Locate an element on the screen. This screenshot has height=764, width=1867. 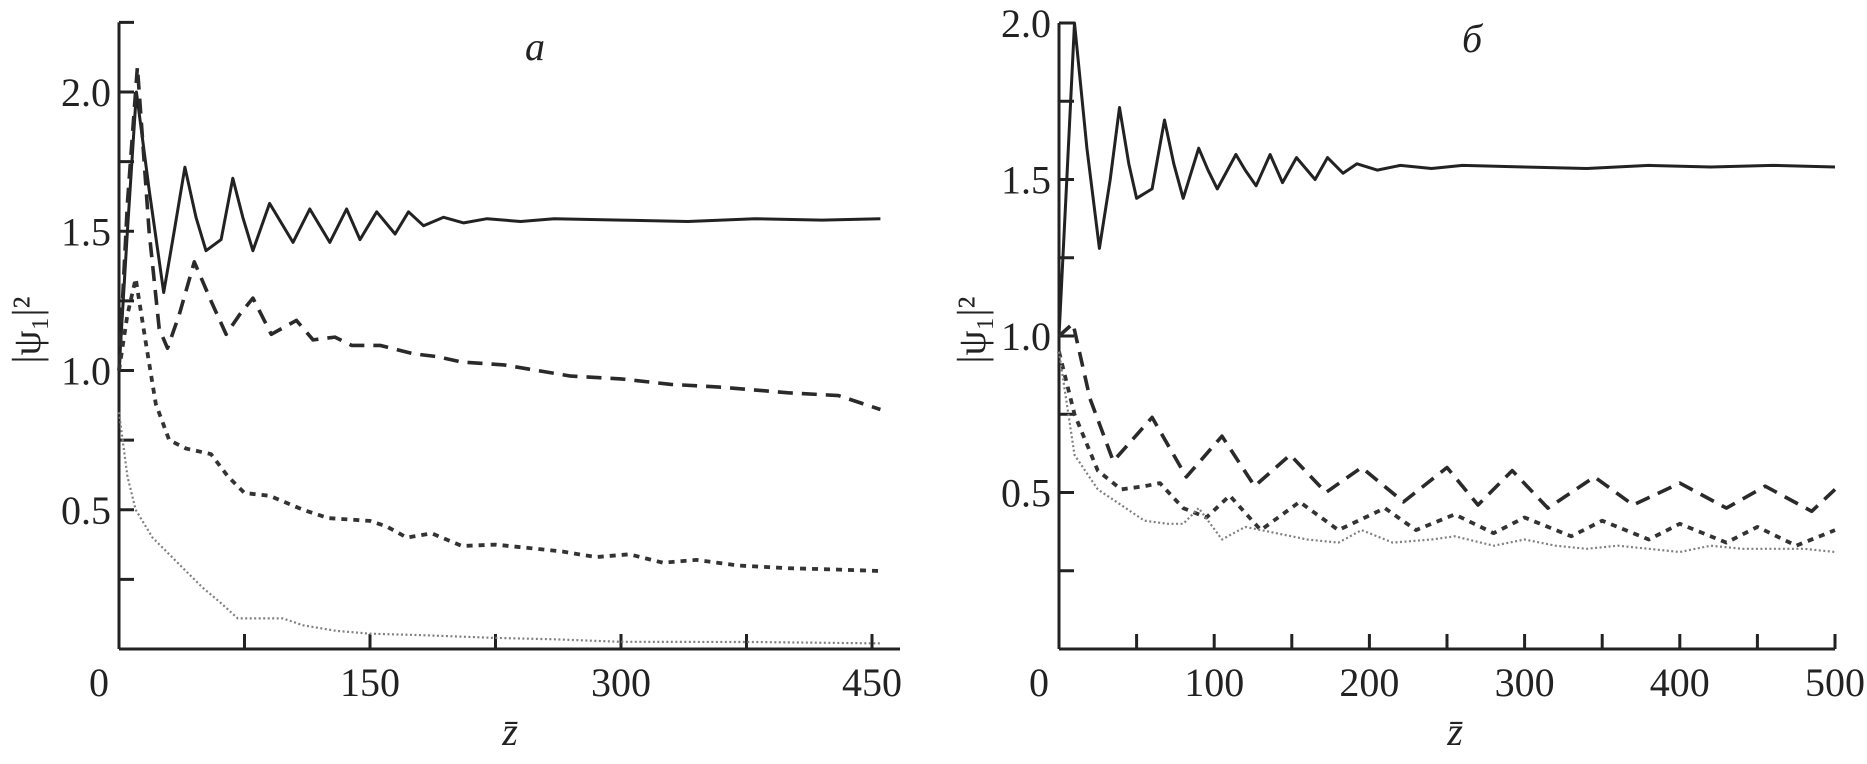
x-tick-label: 200 is located at coordinates (1369, 682).